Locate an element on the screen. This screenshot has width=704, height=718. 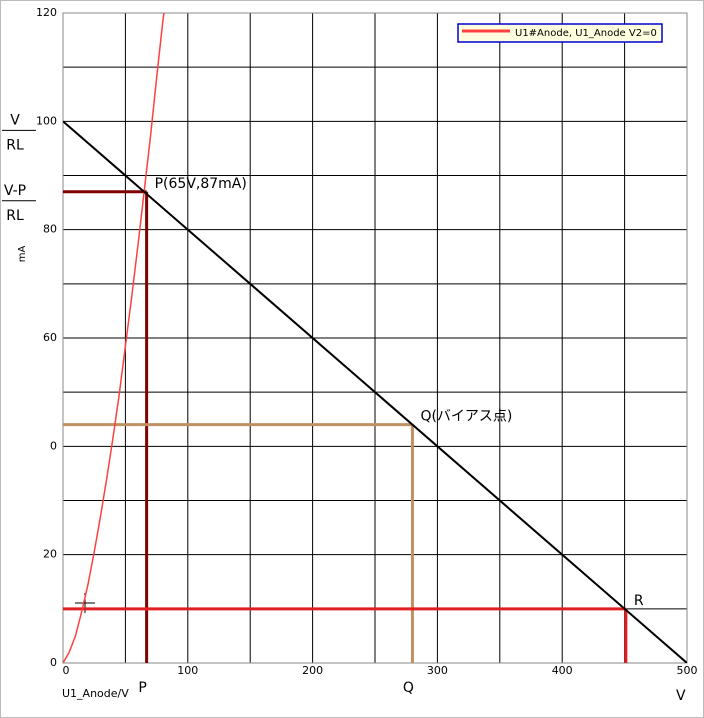
y-tick-label: 80 is located at coordinates (50, 229).